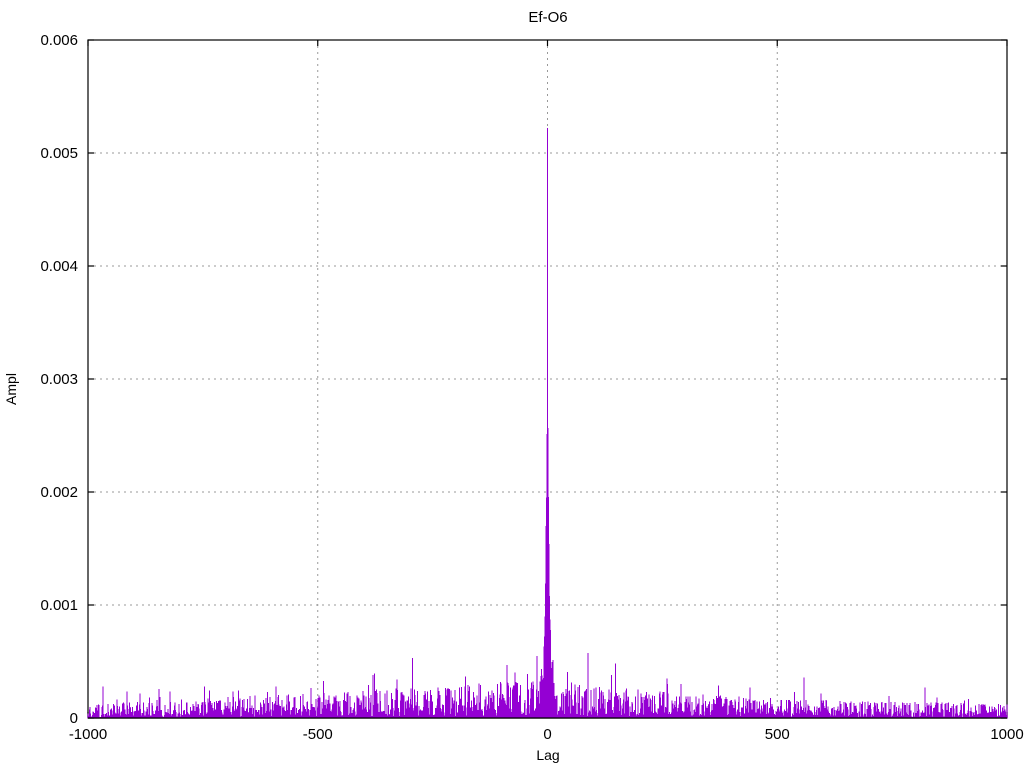 The image size is (1024, 768). Describe the element at coordinates (59, 379) in the screenshot. I see `y-tick-label: 0.003` at that location.